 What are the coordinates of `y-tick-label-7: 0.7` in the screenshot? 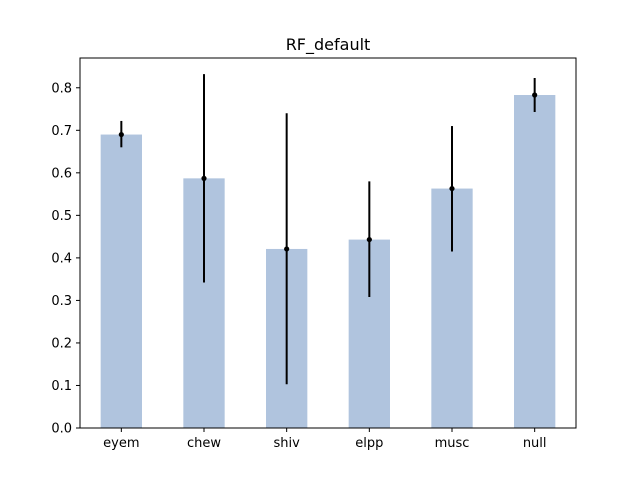 It's located at (61, 131).